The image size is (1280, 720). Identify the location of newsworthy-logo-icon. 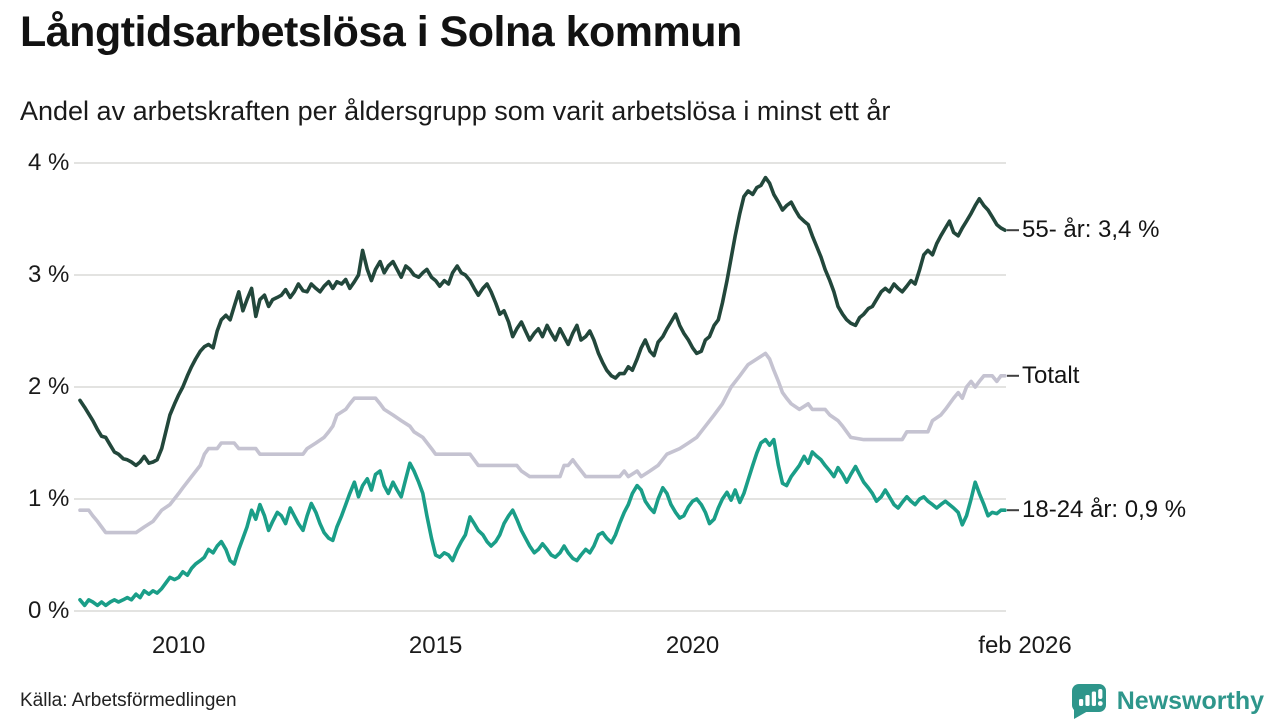
(1088, 701).